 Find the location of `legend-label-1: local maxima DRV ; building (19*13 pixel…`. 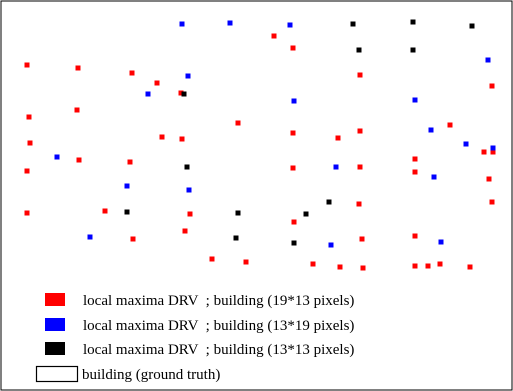

legend-label-1: local maxima DRV ; building (19*13 pixel… is located at coordinates (218, 301).